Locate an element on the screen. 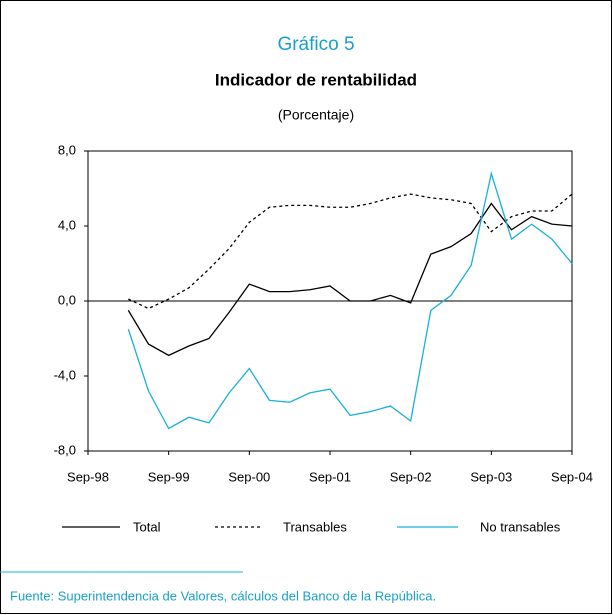 The height and width of the screenshot is (615, 613). legend-label: No transables is located at coordinates (520, 526).